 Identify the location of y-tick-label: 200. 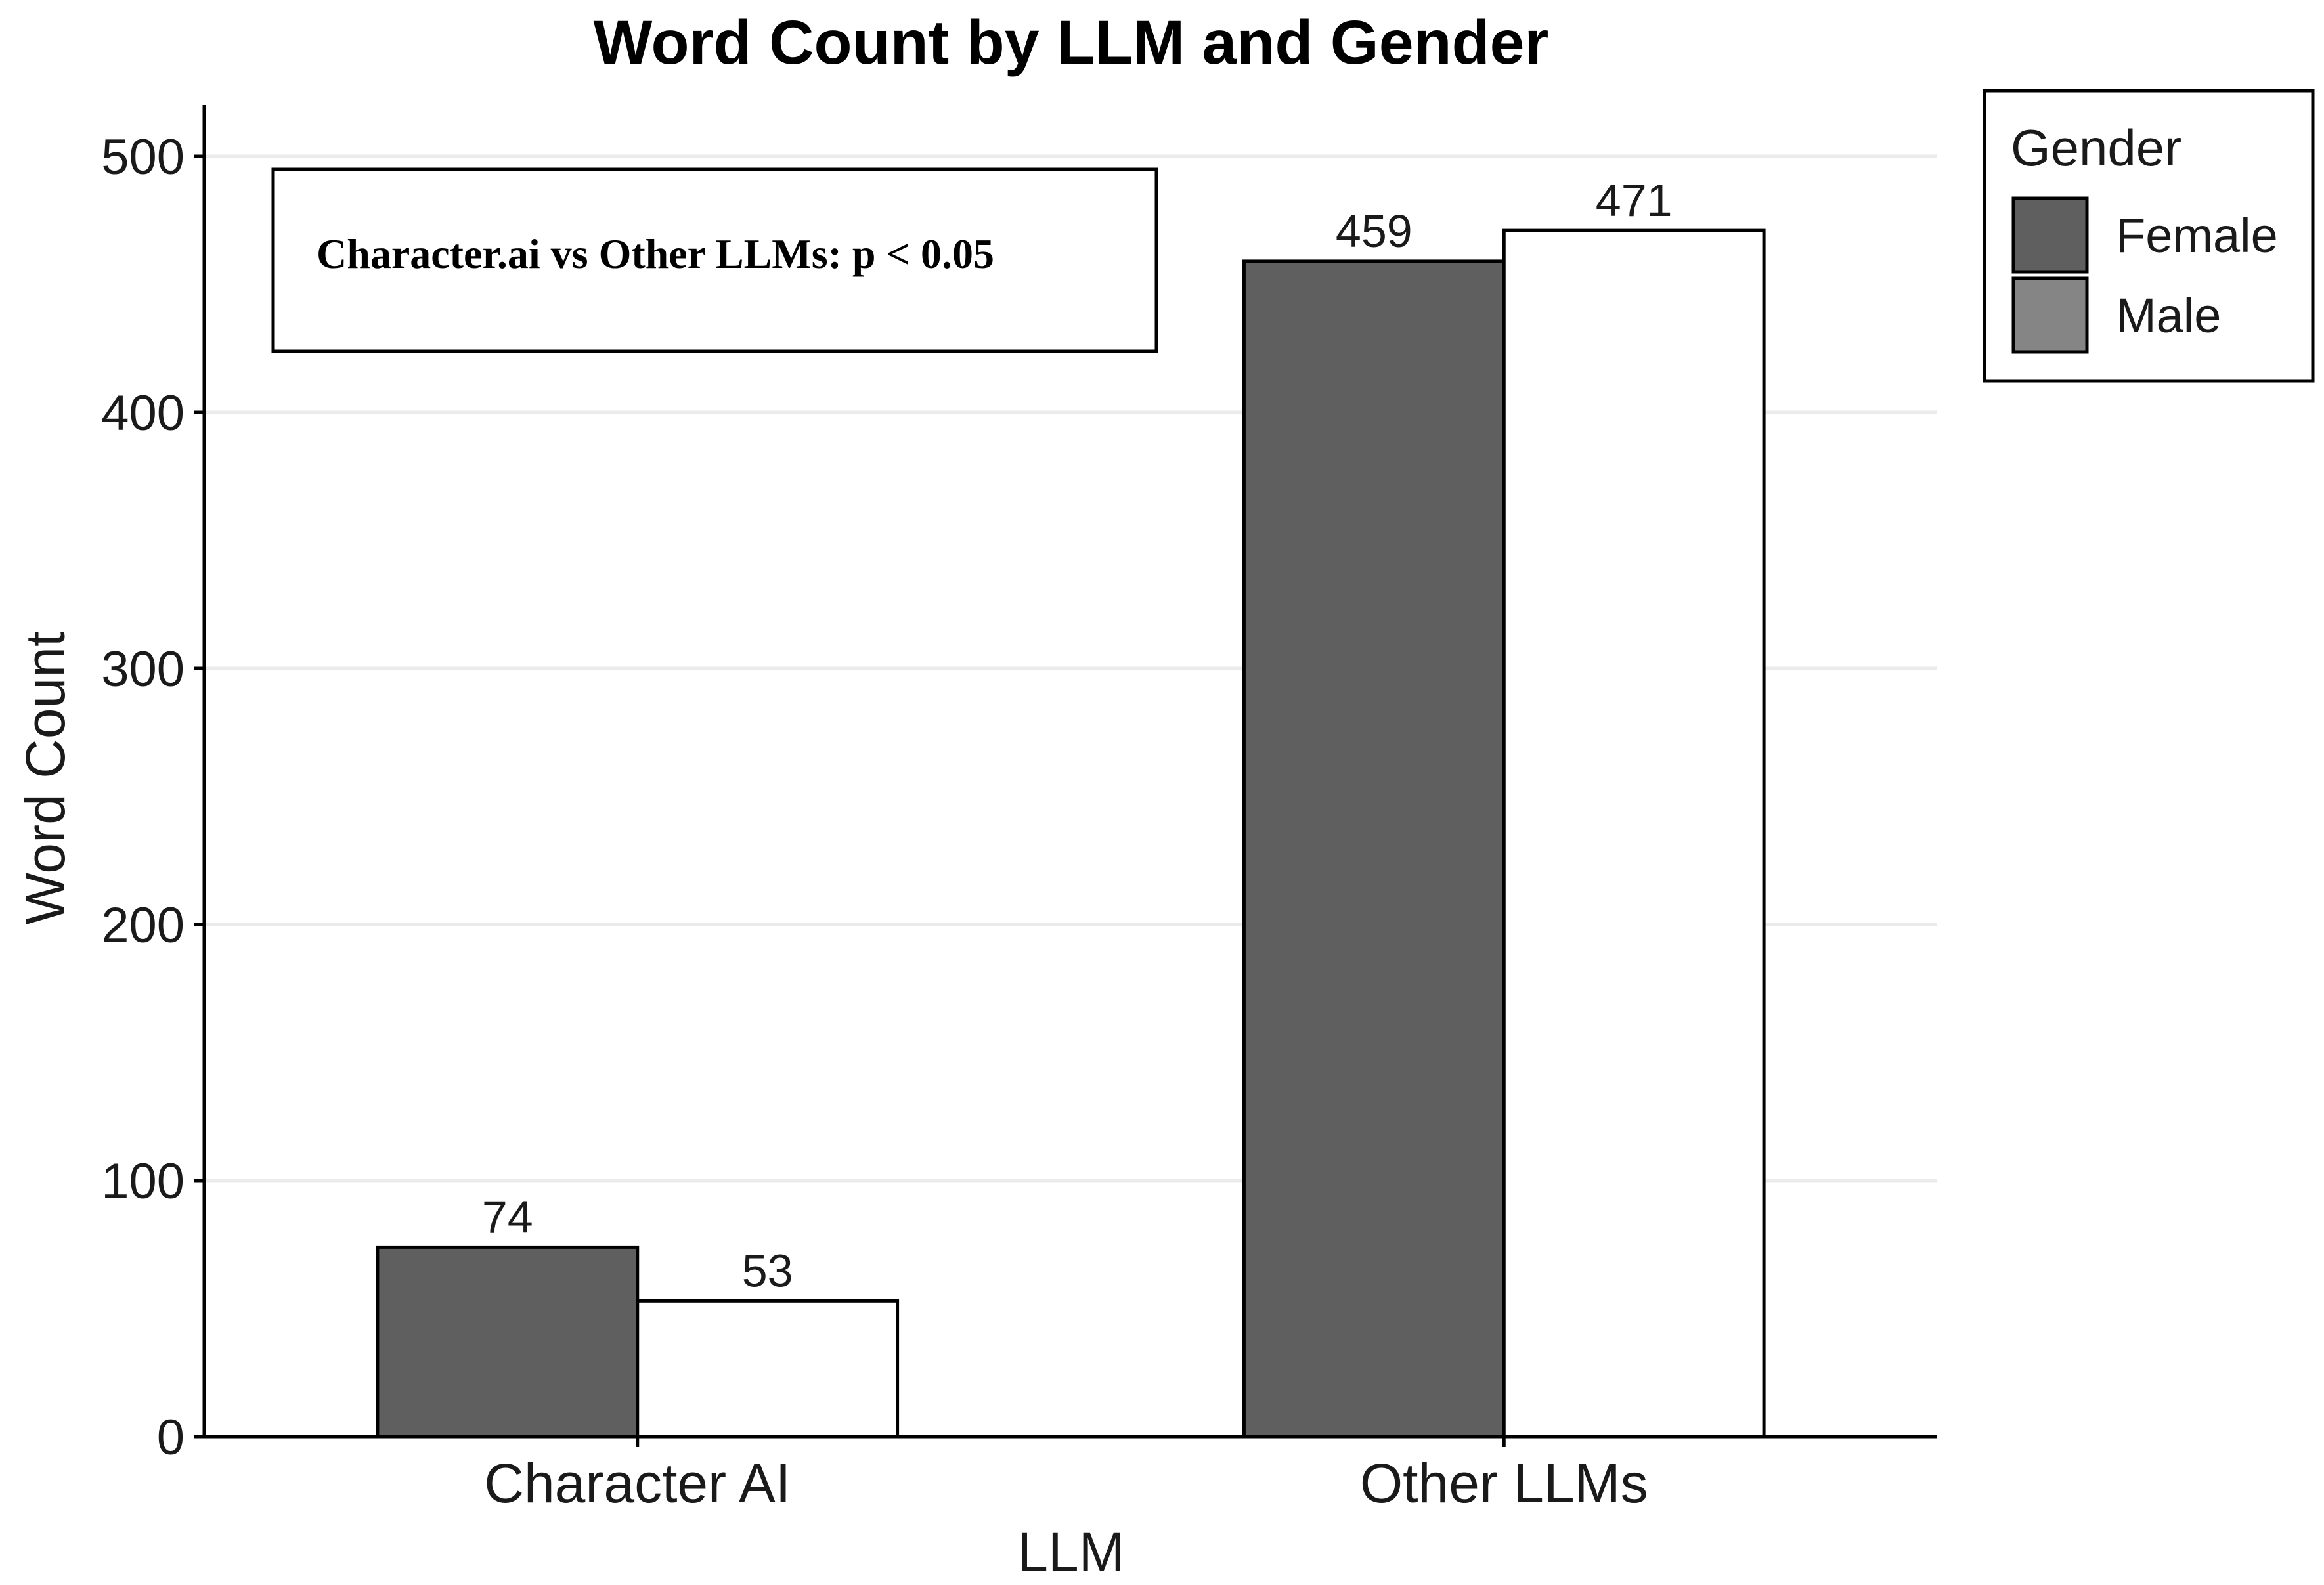
(143, 925).